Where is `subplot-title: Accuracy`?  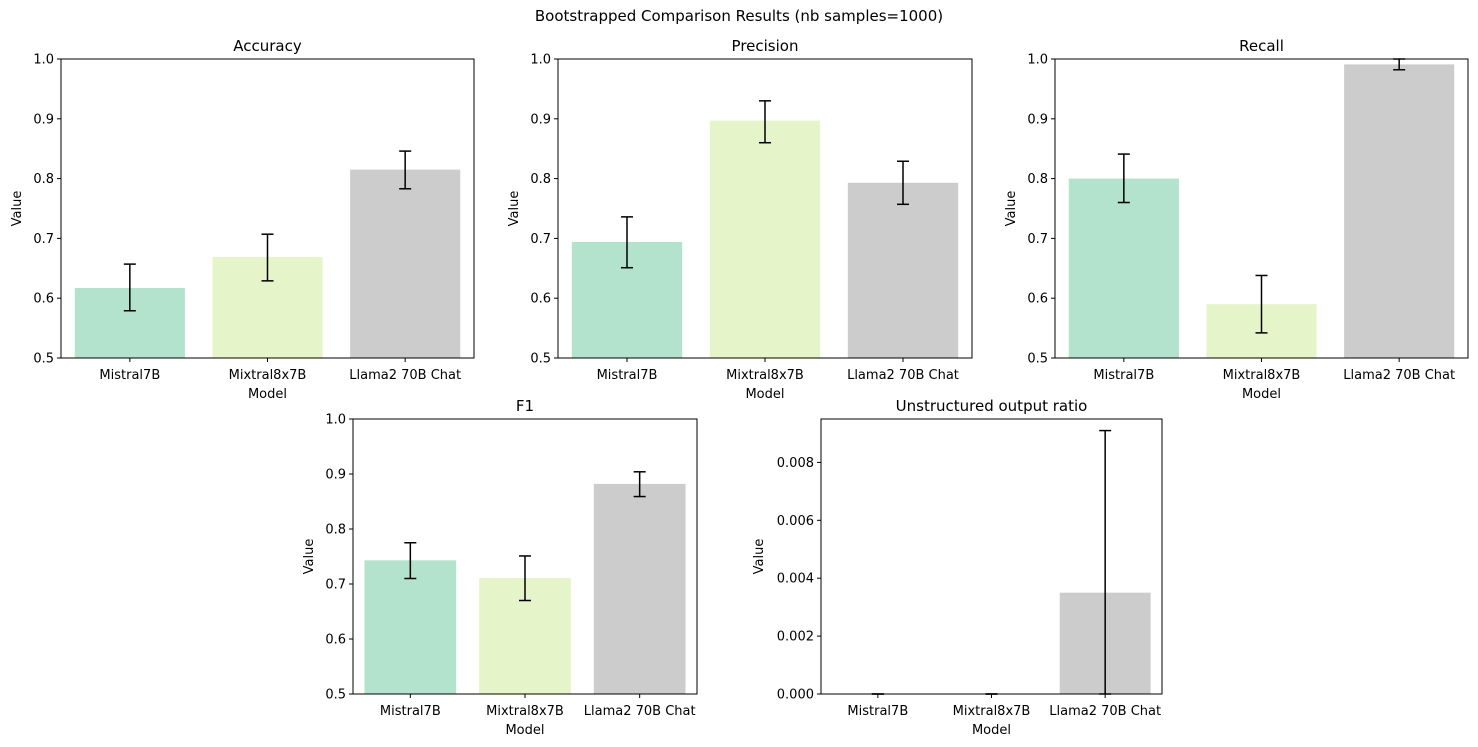
subplot-title: Accuracy is located at coordinates (267, 46).